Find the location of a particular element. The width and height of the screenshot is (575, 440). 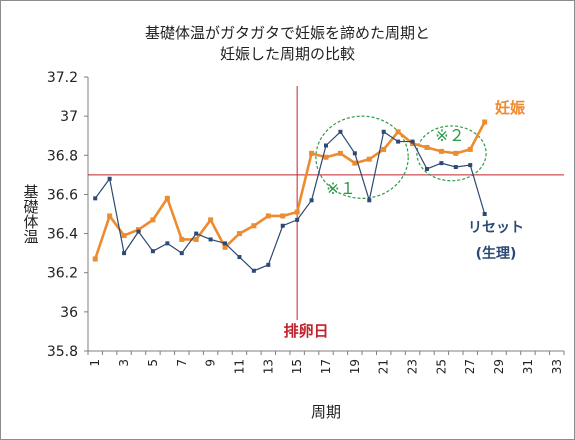

x-tick-label: 11 is located at coordinates (239, 366).